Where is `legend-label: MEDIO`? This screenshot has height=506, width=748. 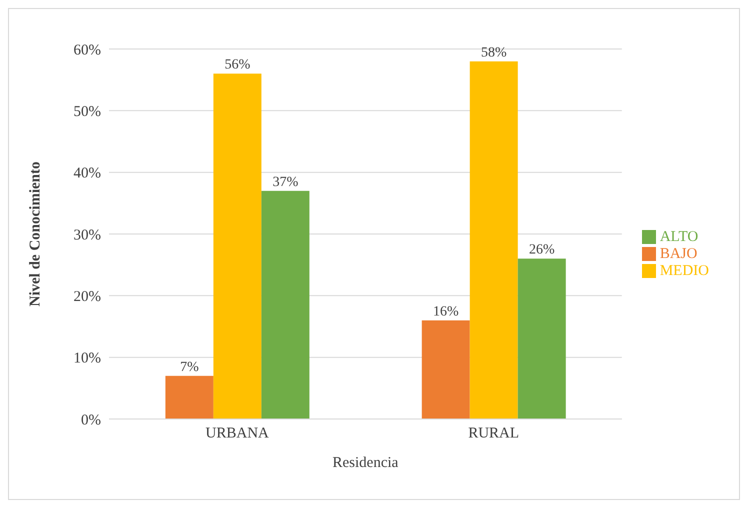
legend-label: MEDIO is located at coordinates (684, 270).